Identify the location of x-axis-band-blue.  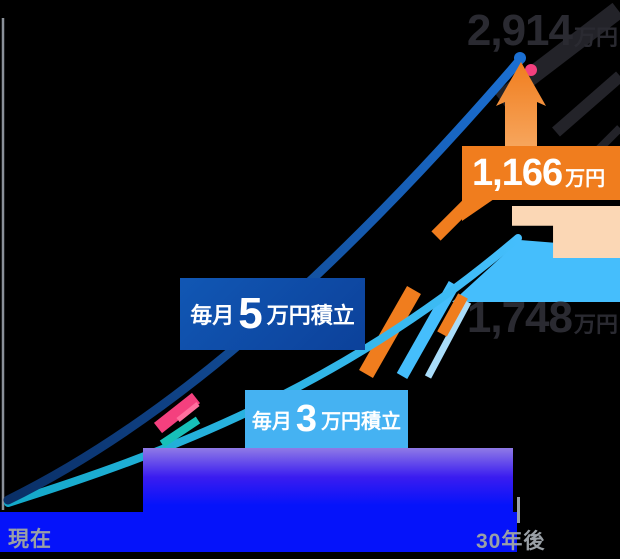
(258, 532).